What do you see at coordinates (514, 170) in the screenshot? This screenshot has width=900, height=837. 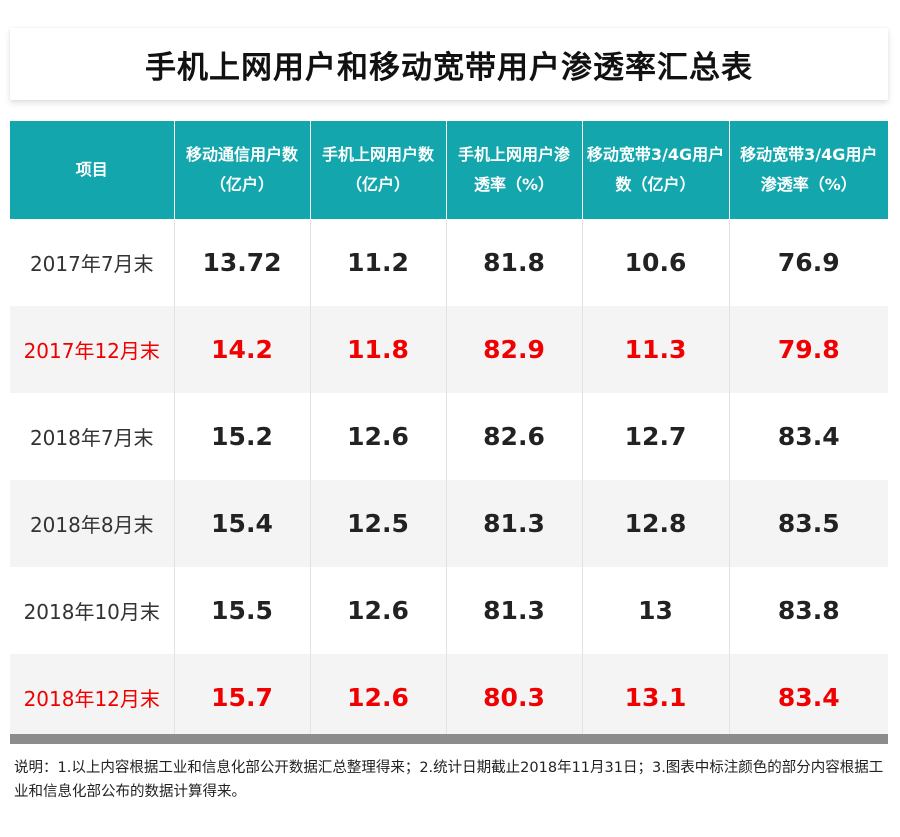 I see `header-mobile-internet-penetration: 手机上网用户渗透率（%）` at bounding box center [514, 170].